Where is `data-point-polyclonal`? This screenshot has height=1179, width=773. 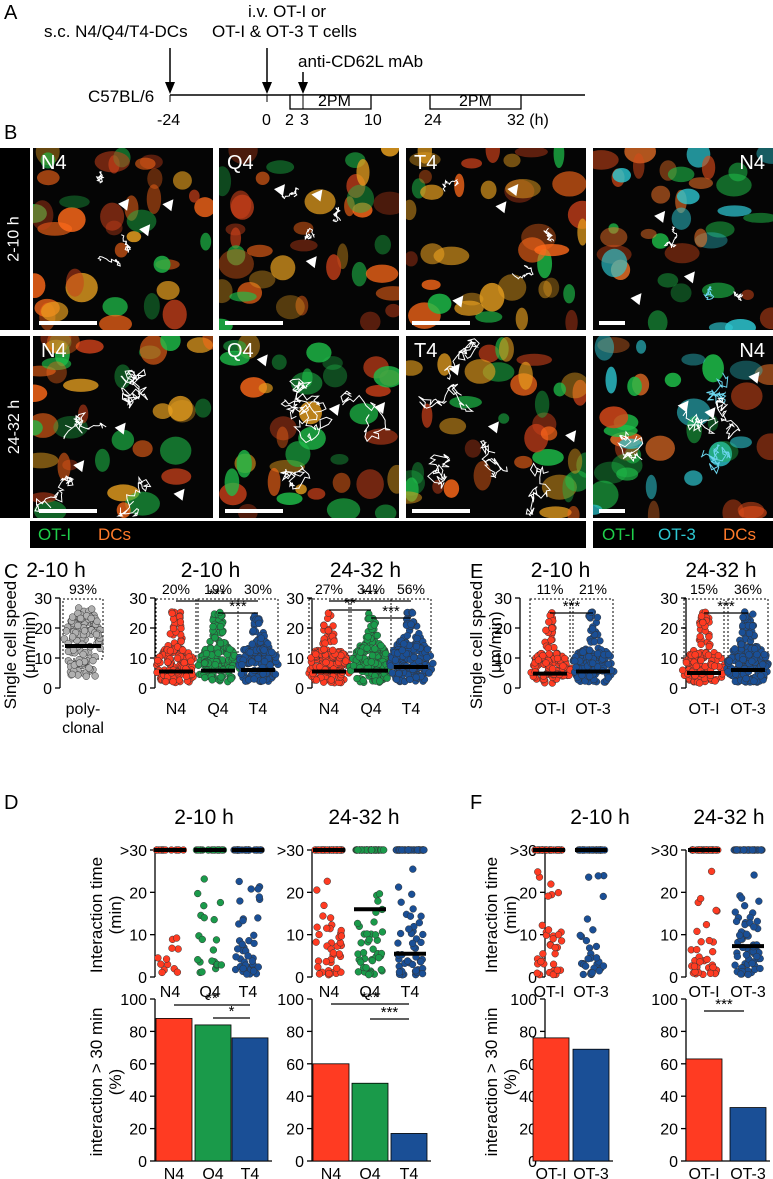 data-point-polyclonal is located at coordinates (83, 654).